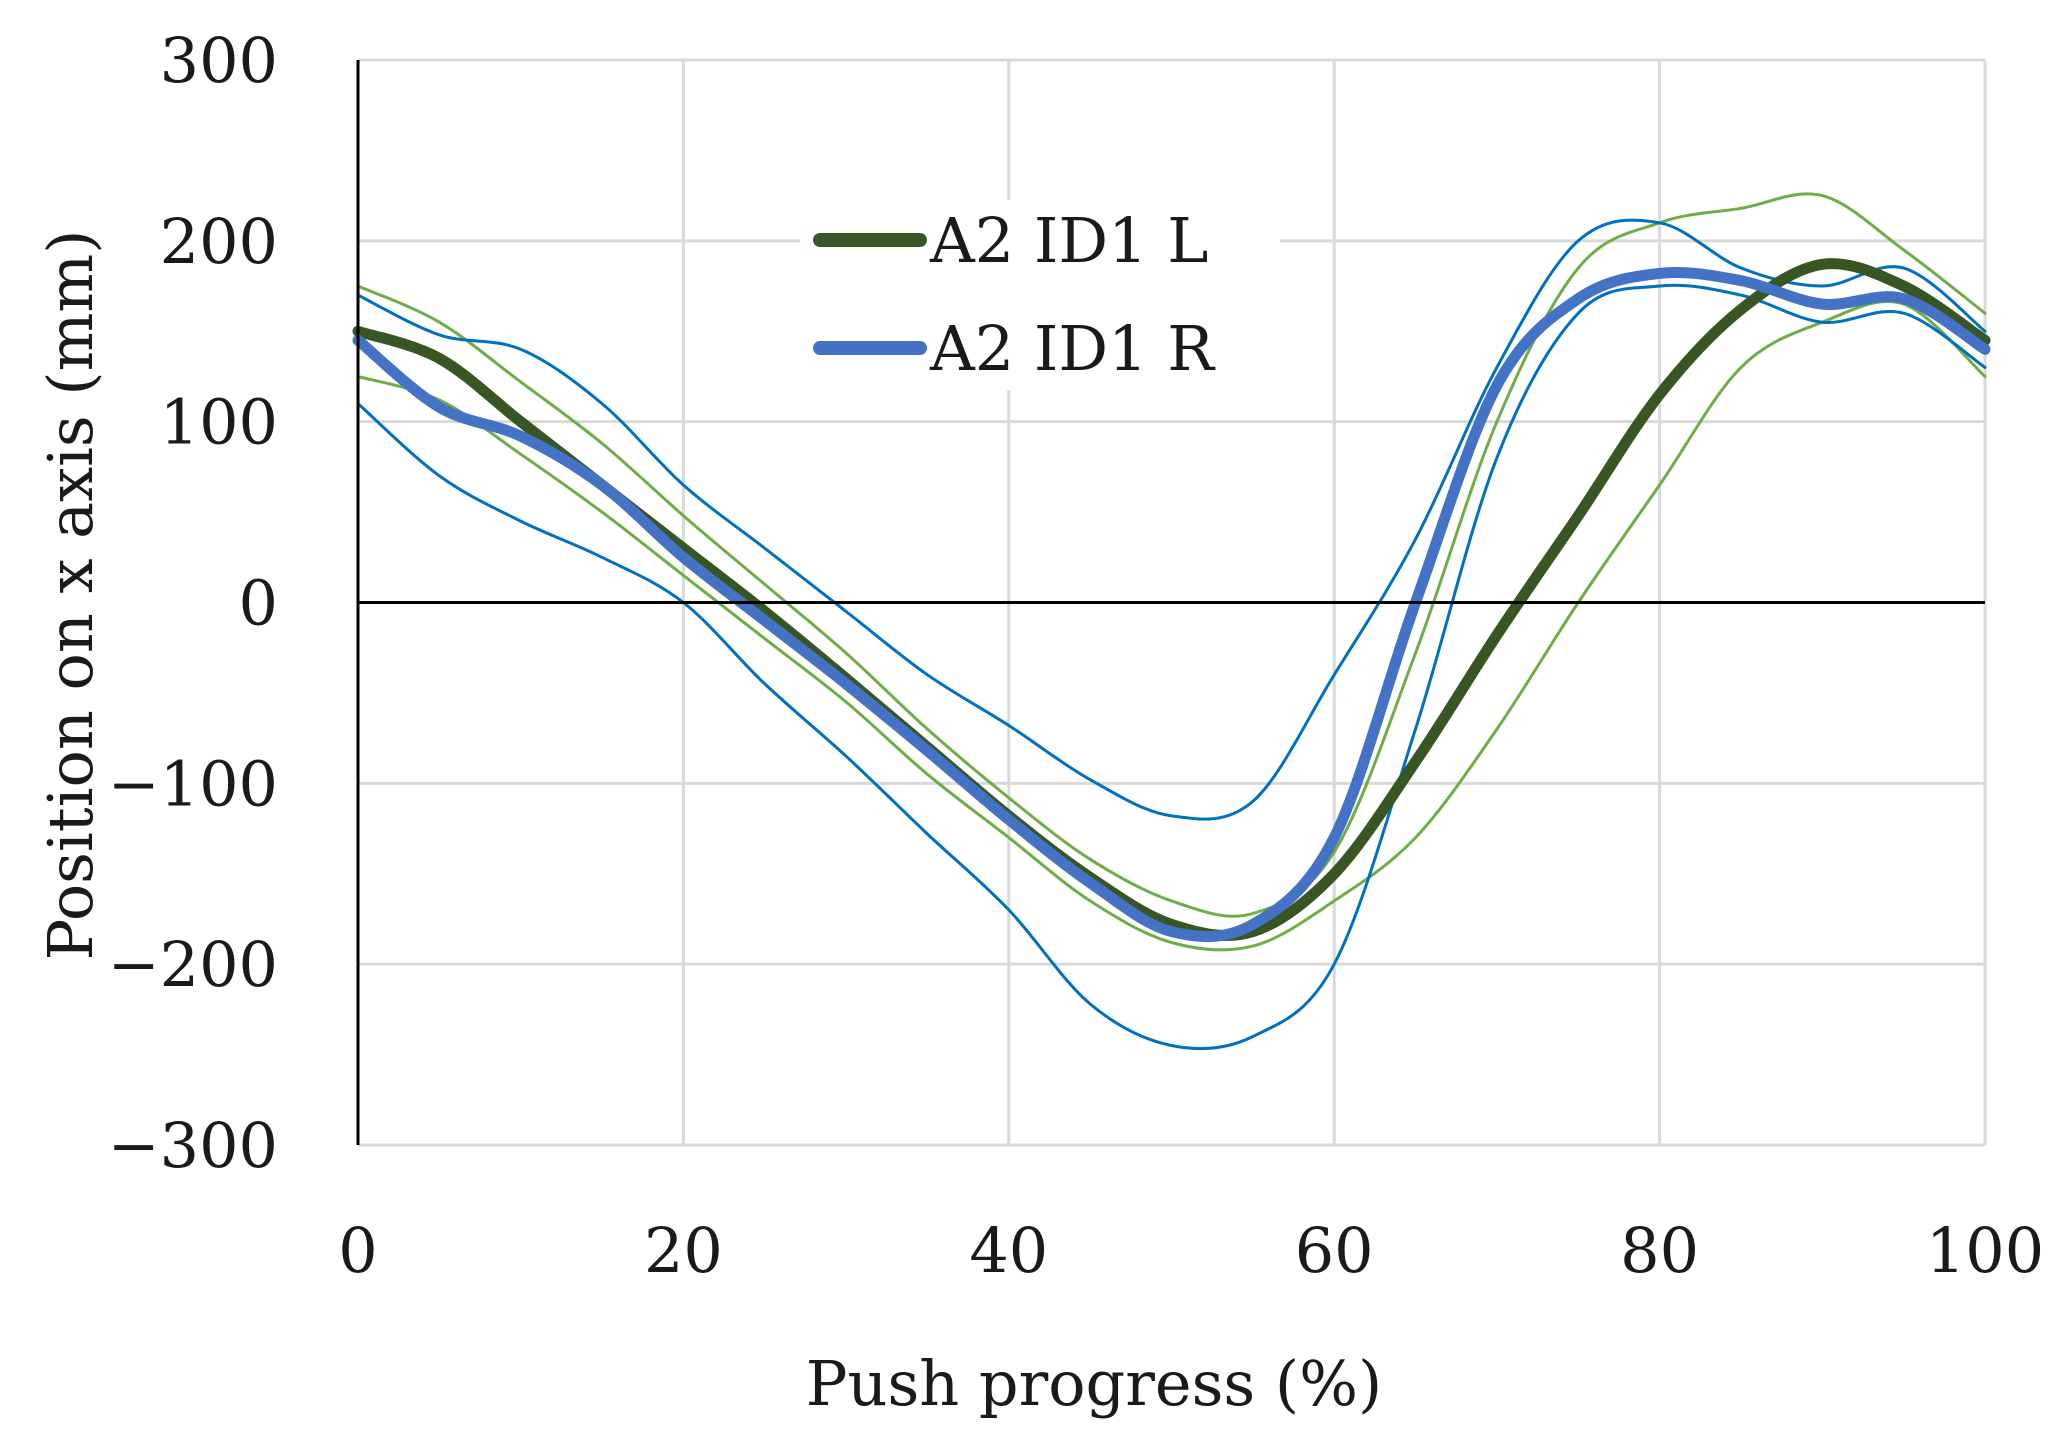  I want to click on y-tick-labels: 300 200 100 0 −100 −200 −300, so click(193, 603).